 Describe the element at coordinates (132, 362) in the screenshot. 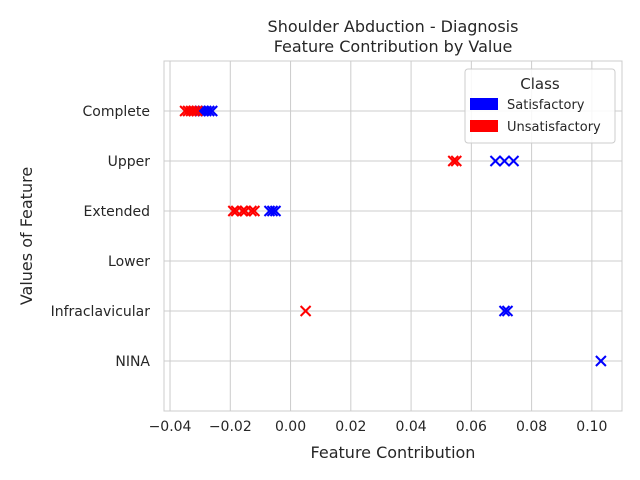

I see `y-tick-label-nina: NINA` at that location.